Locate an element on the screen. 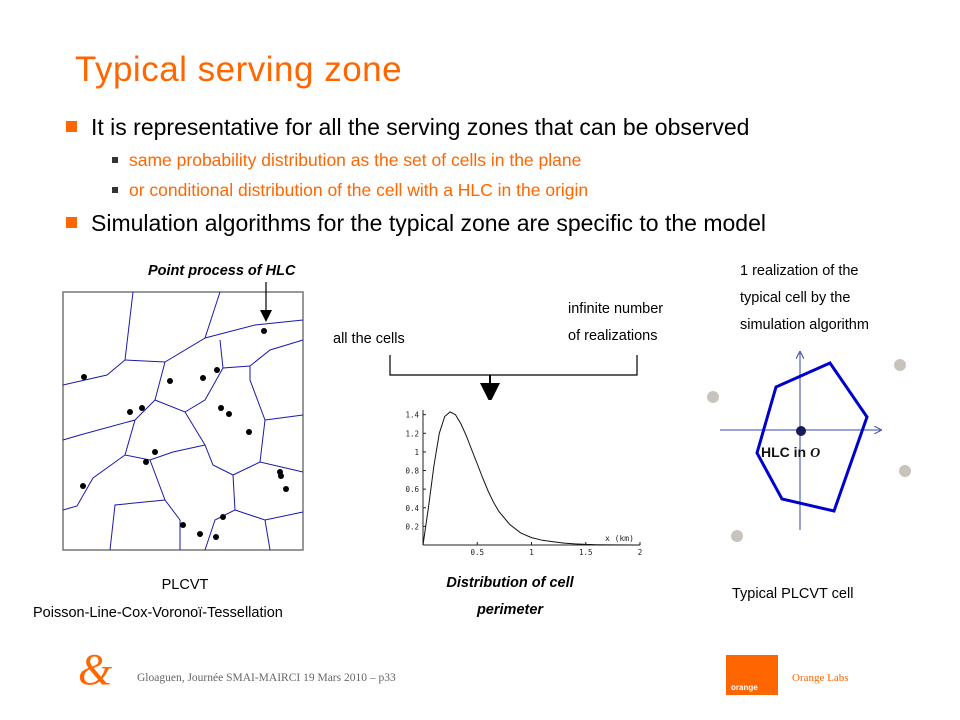  x-axis-label: x (km) is located at coordinates (619, 538).